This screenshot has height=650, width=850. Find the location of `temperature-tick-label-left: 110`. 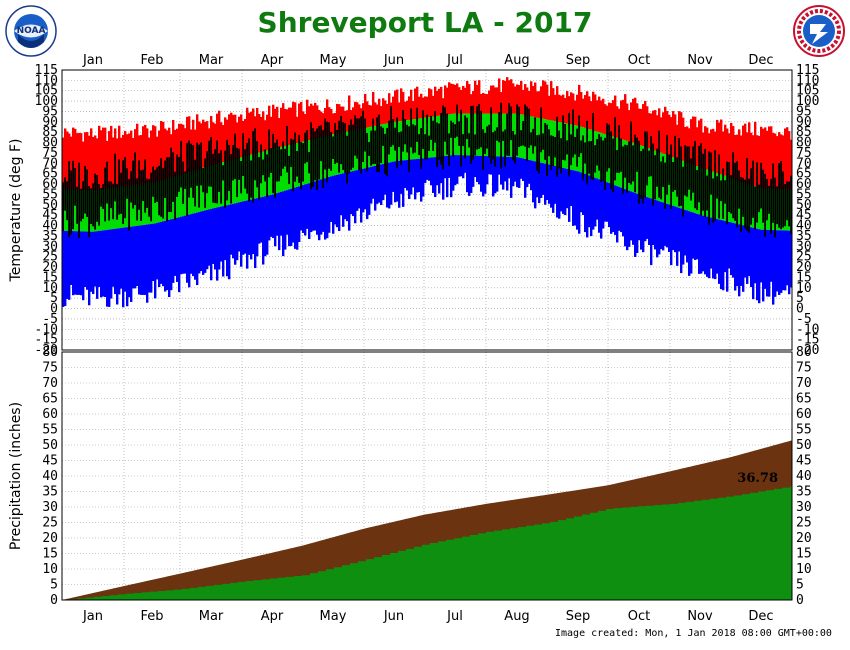

temperature-tick-label-left: 110 is located at coordinates (46, 80).